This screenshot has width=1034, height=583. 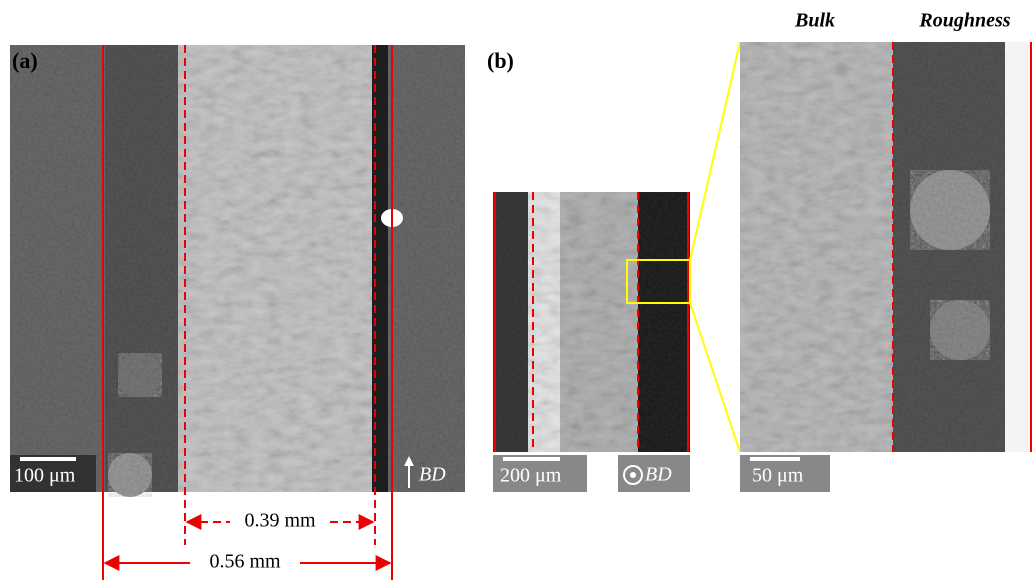 I want to click on scale-bar-label: 50 μm, so click(x=778, y=476).